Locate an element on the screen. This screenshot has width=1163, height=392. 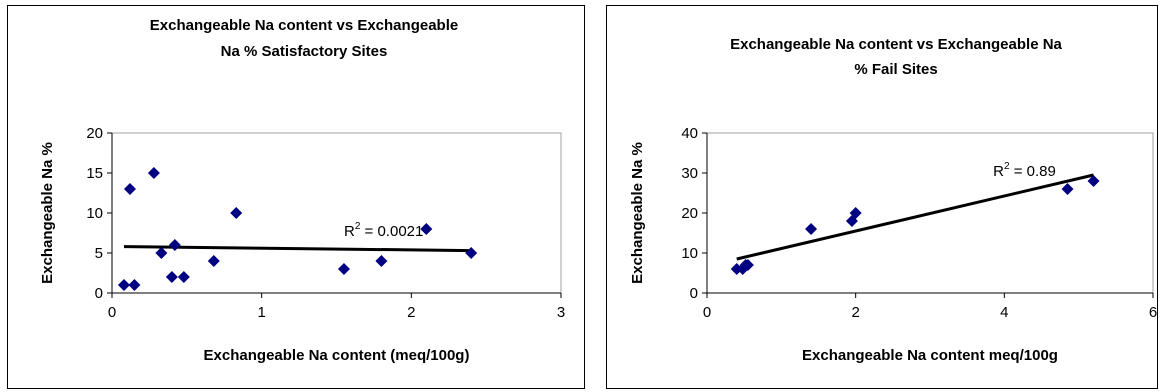
x-tick-label: 6 is located at coordinates (1153, 312).